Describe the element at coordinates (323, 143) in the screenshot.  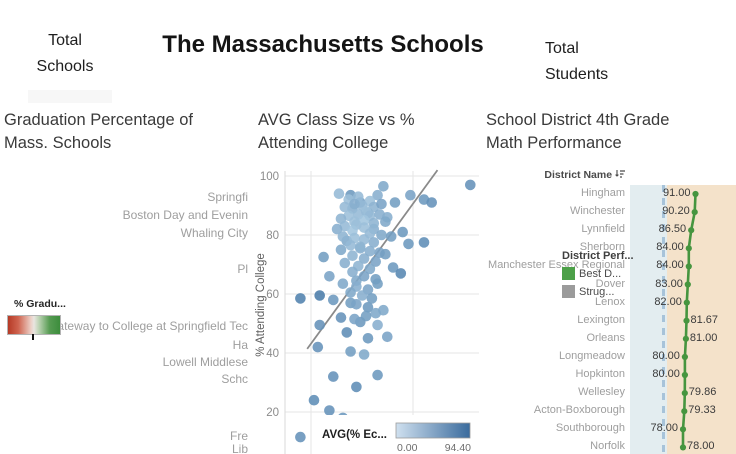
I see `scatter-panel-title-line2: Attending College` at that location.